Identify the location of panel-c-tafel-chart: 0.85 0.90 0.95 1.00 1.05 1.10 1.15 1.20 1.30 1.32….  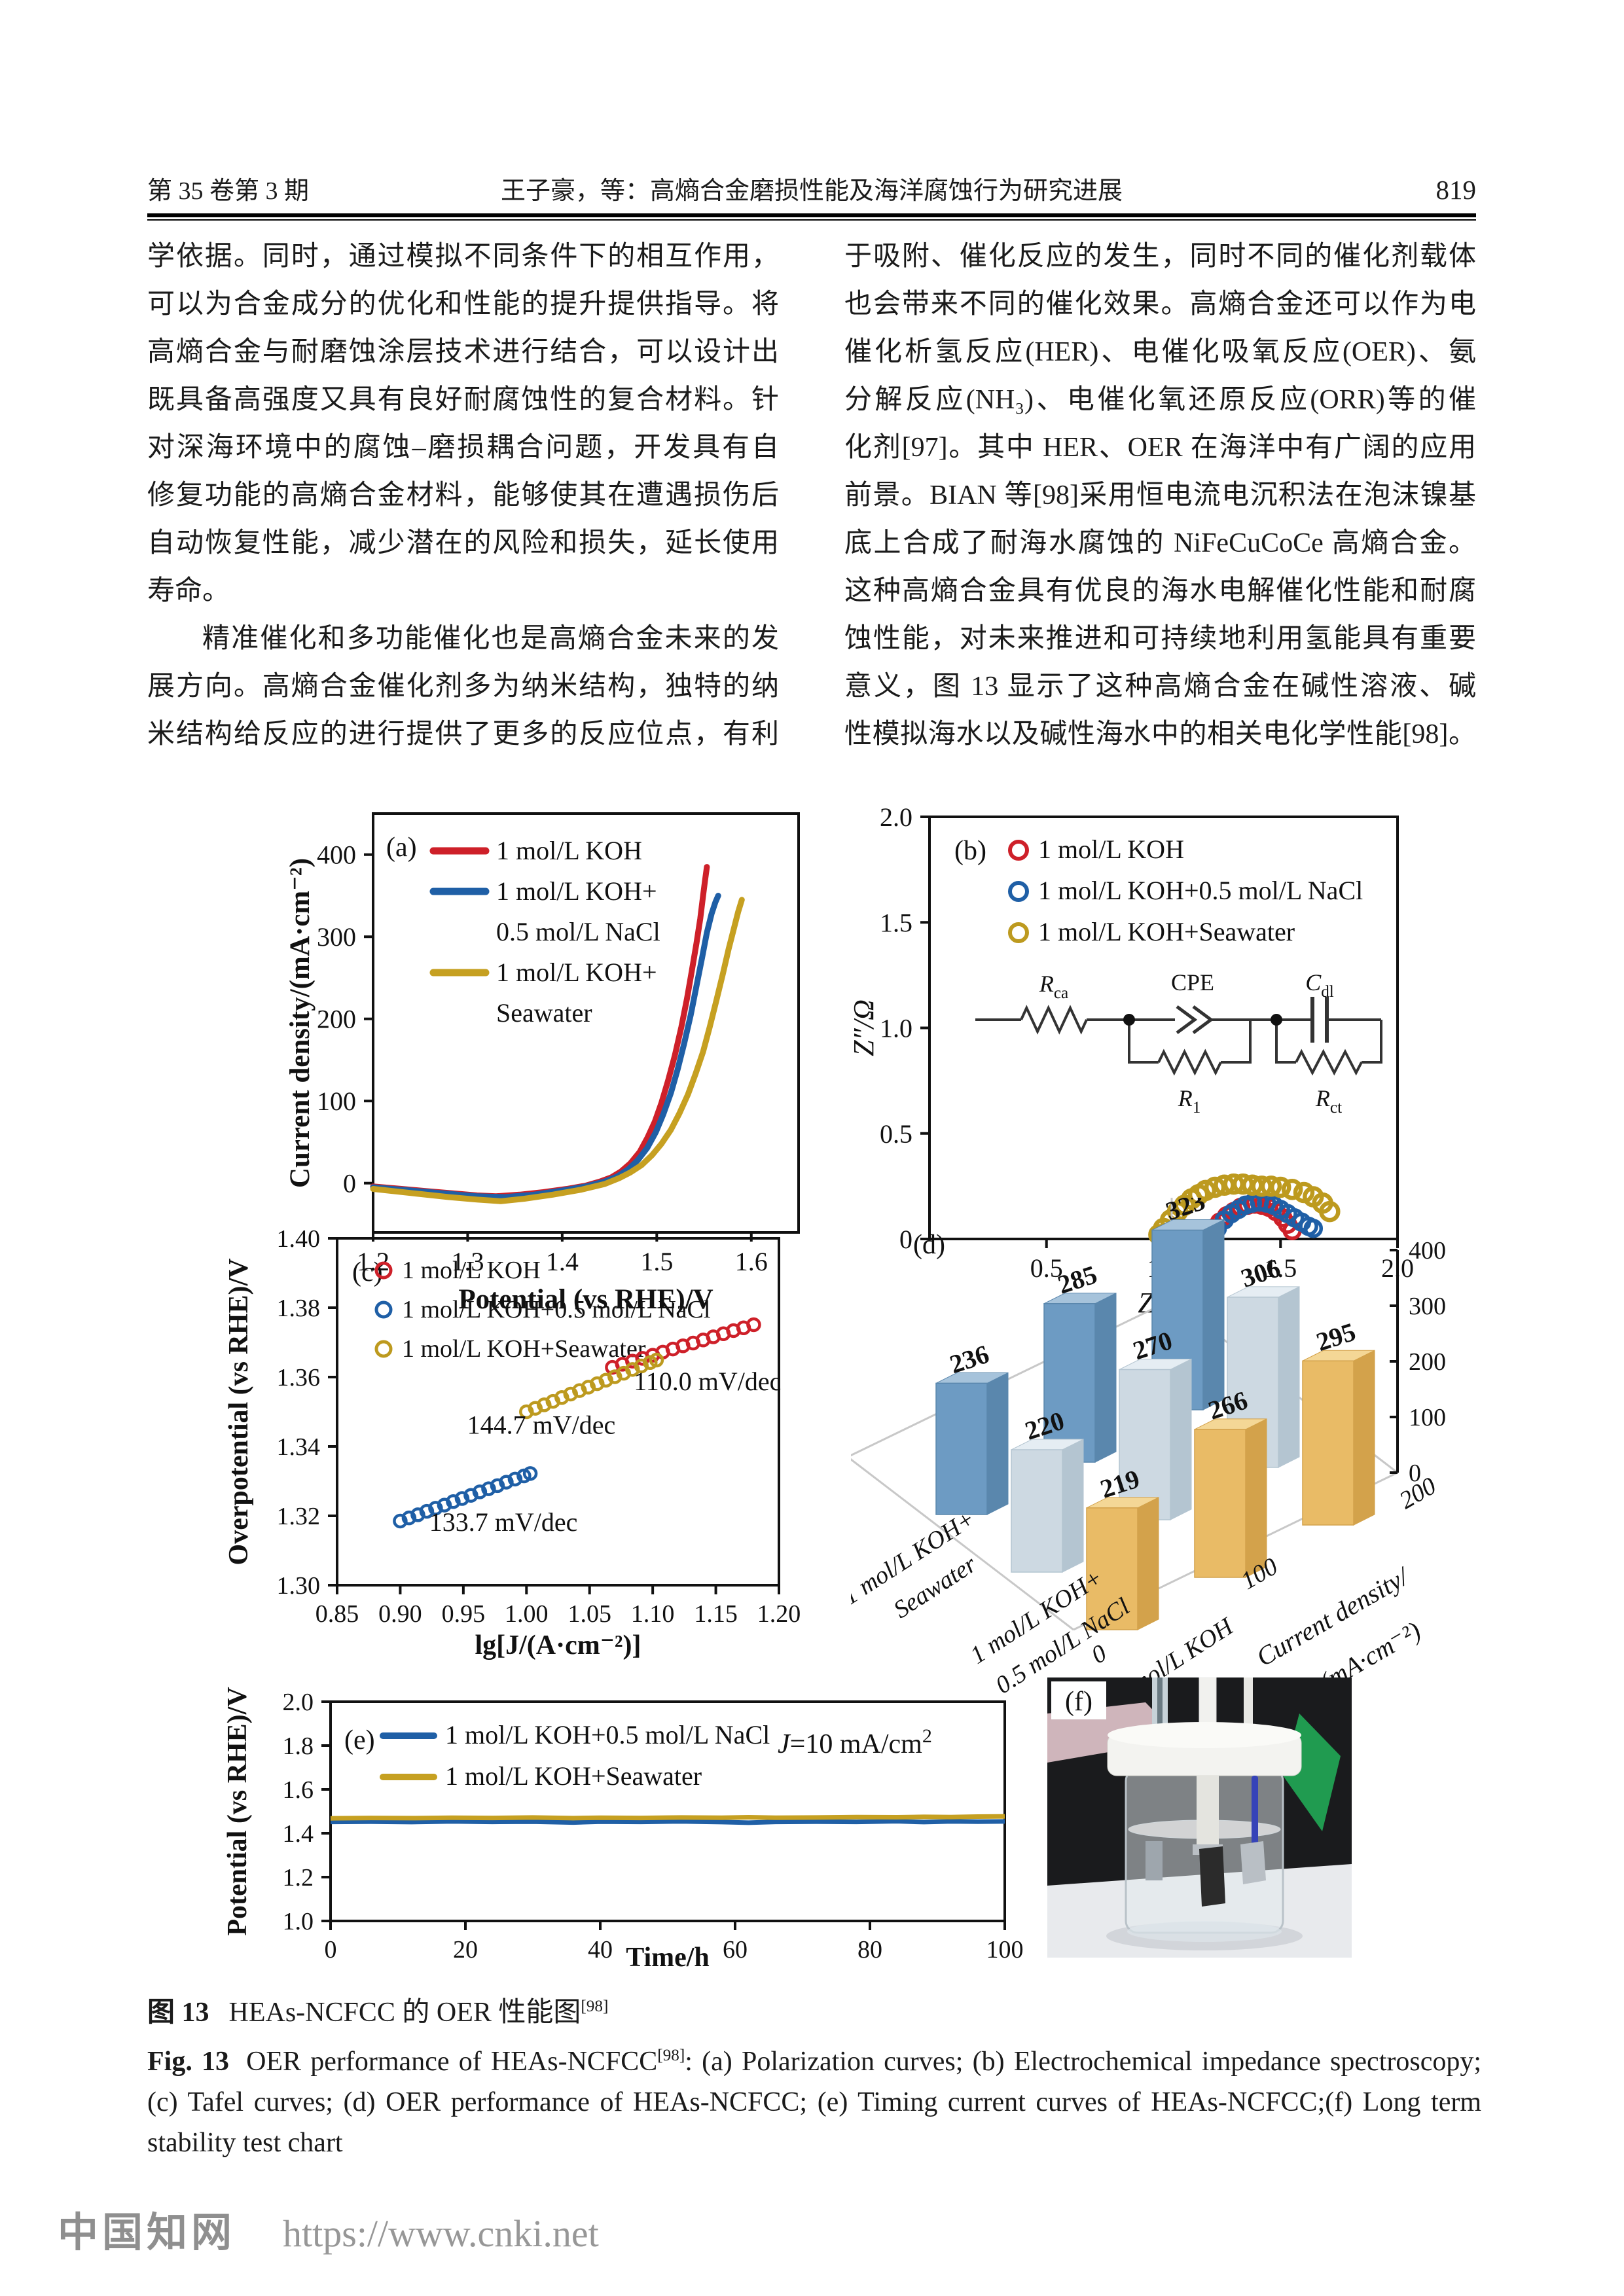
(515, 1436).